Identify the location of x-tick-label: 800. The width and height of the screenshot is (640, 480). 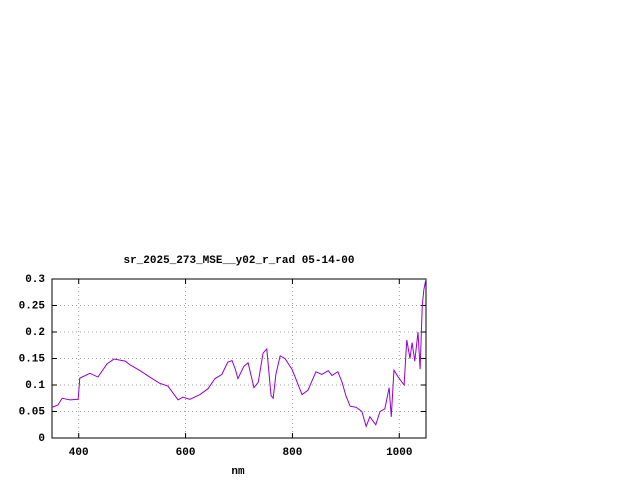
(293, 453).